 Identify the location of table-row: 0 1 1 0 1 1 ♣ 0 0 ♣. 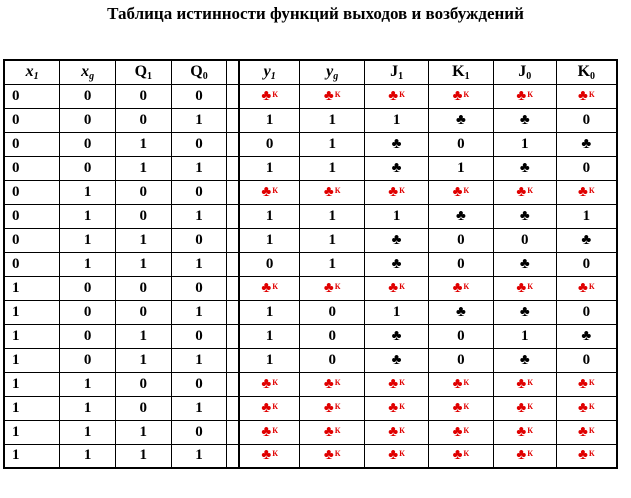
(310, 240).